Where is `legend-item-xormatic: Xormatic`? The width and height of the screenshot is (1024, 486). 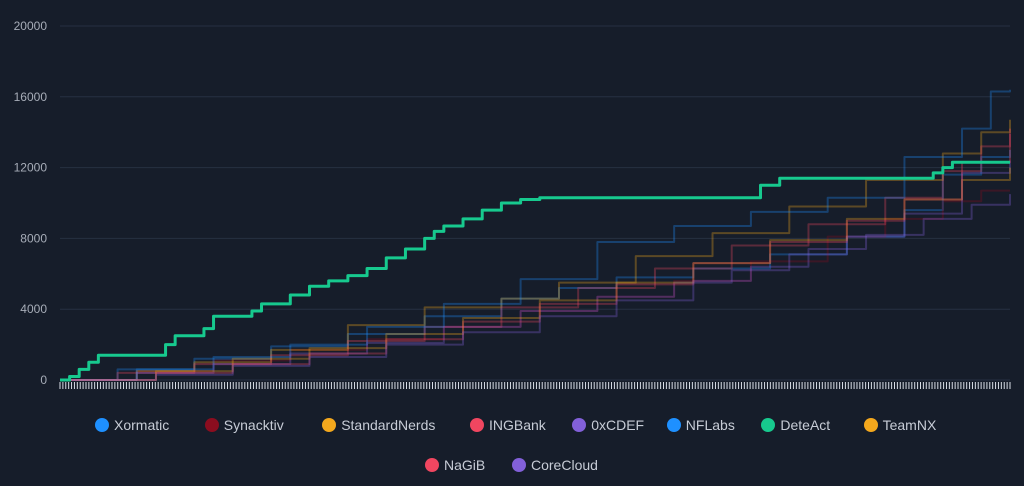 legend-item-xormatic: Xormatic is located at coordinates (132, 425).